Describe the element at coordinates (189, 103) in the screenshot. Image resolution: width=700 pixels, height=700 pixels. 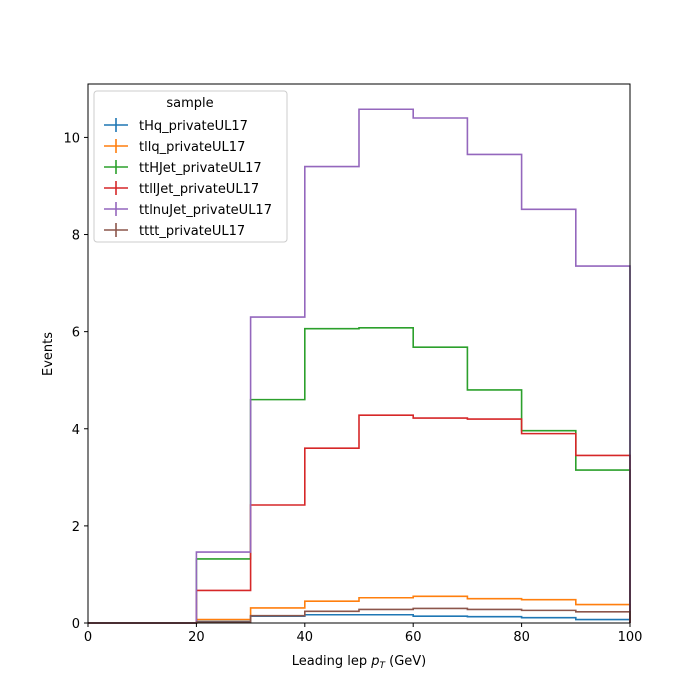
I see `legend-title: sample` at that location.